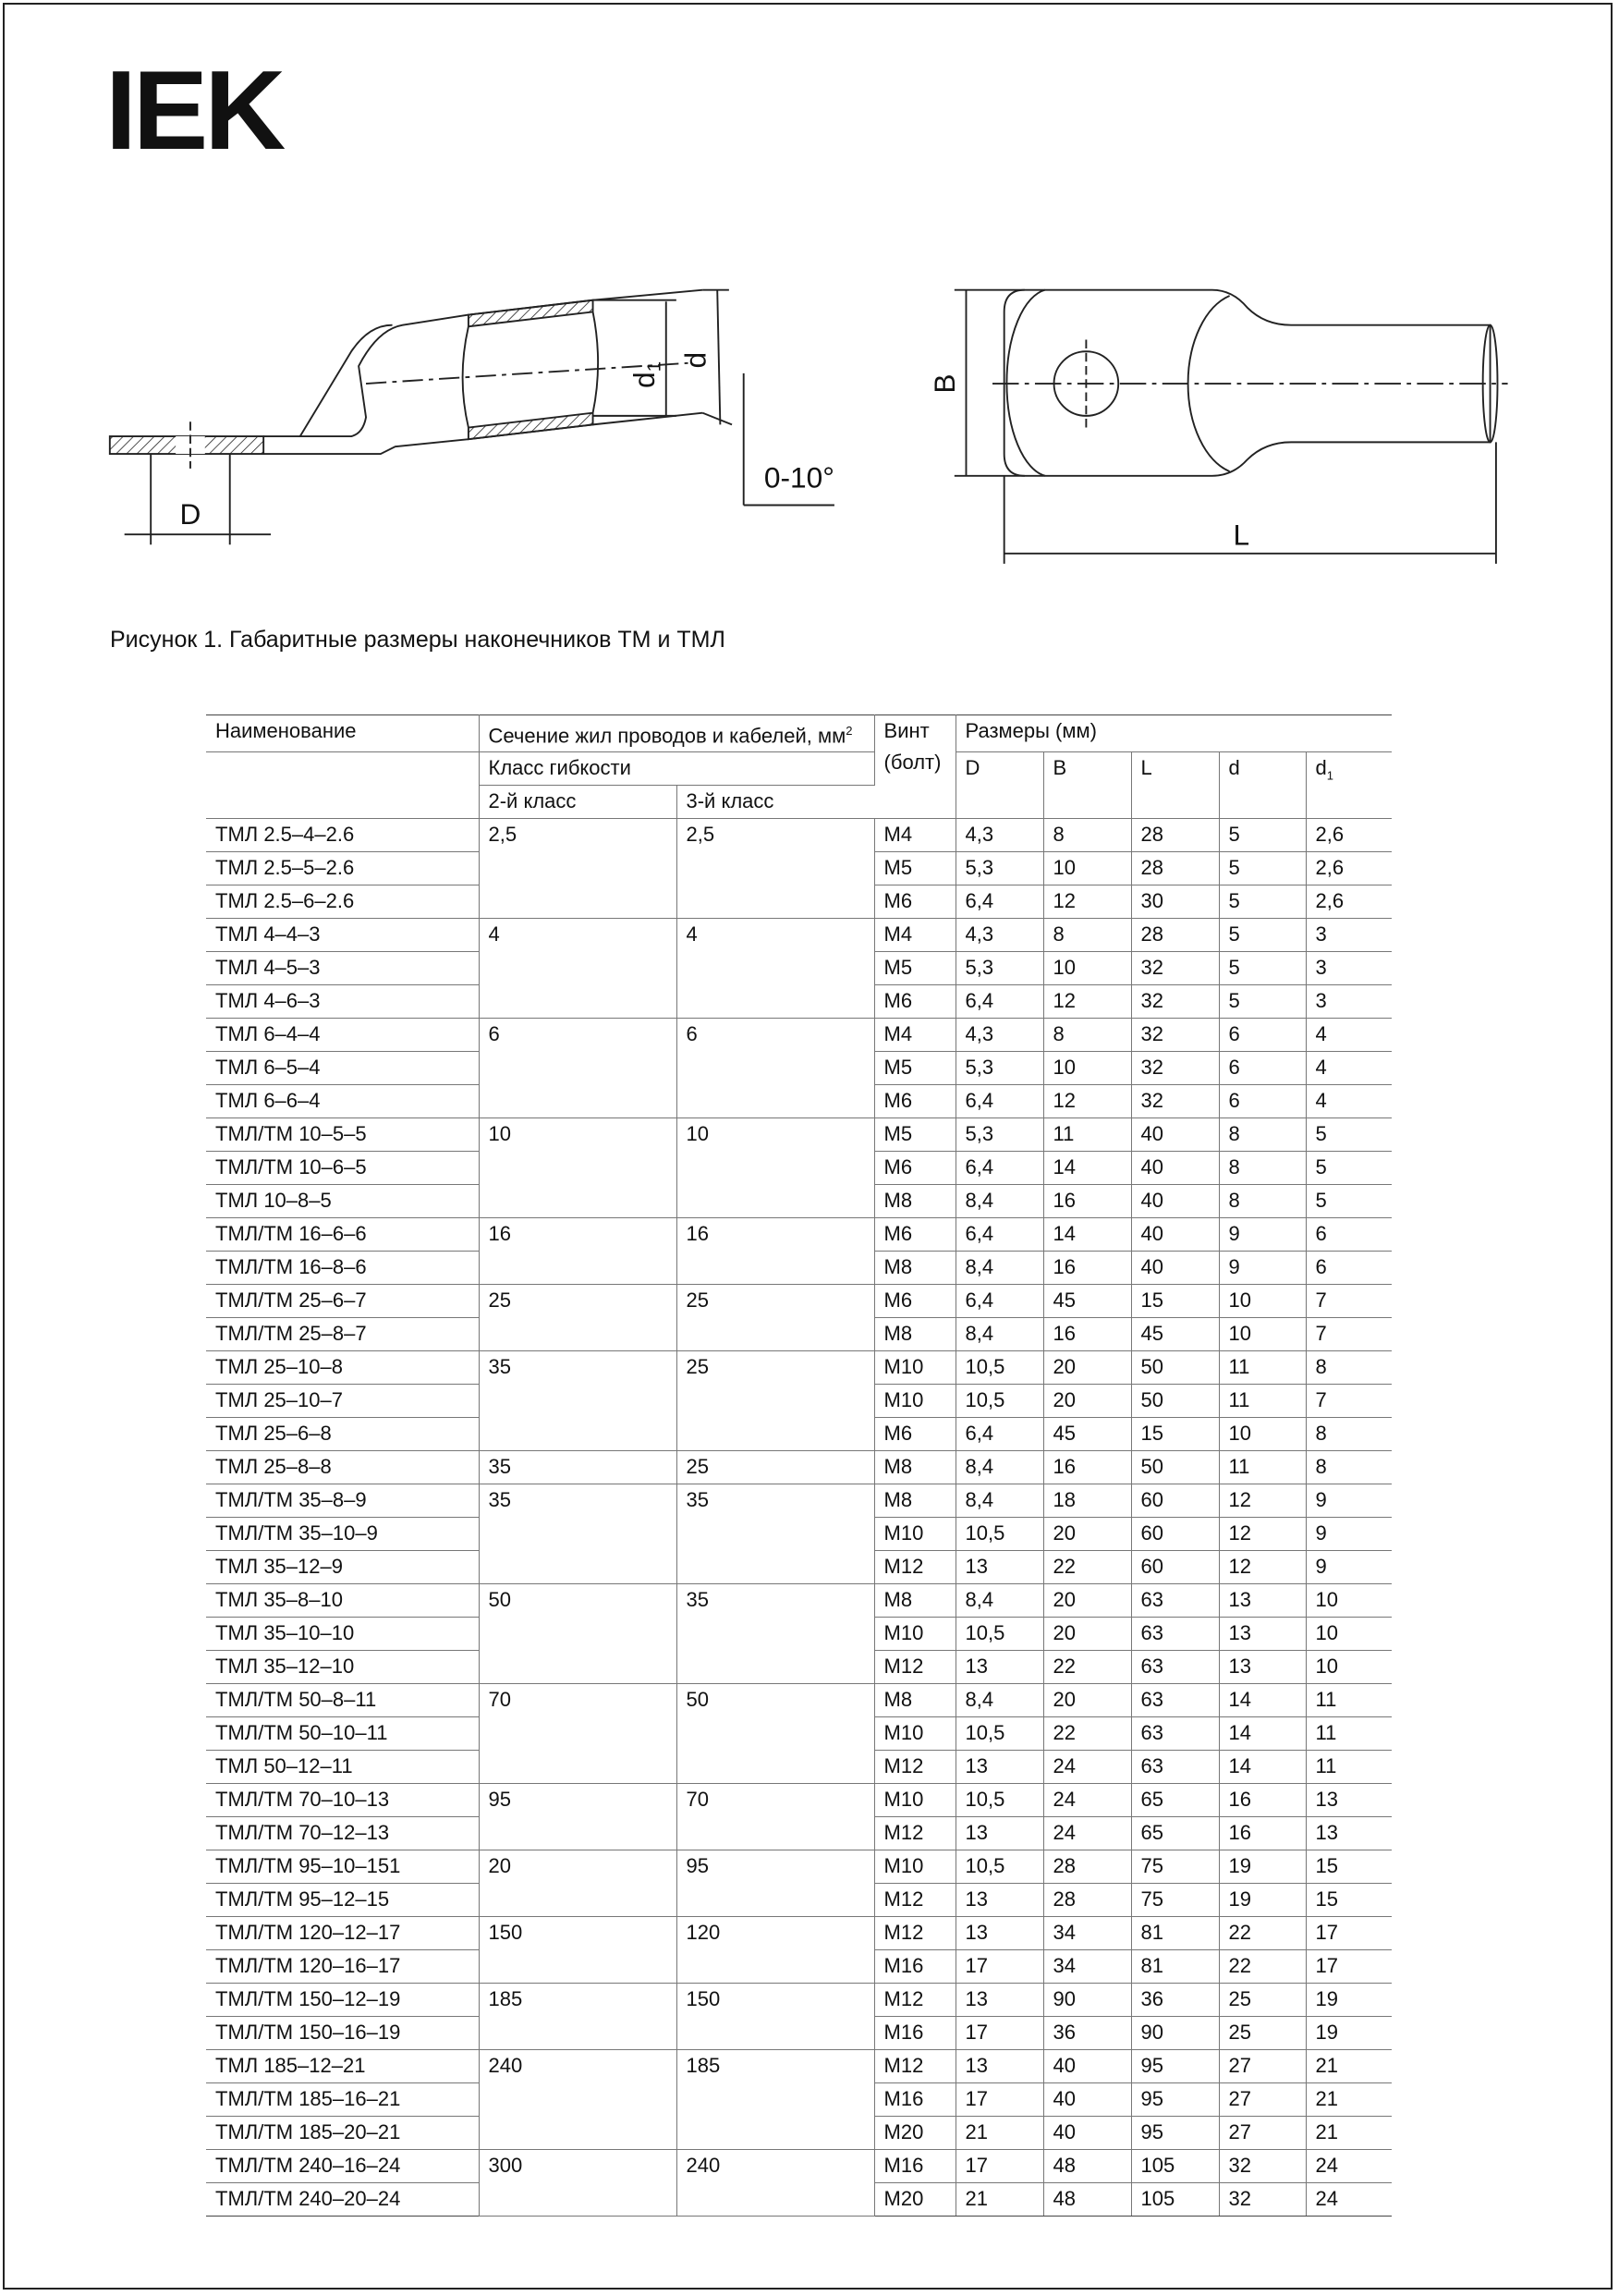  I want to click on table-row: ТМЛ 10–8–5 М8 8,4 16 40 8 5, so click(799, 1202).